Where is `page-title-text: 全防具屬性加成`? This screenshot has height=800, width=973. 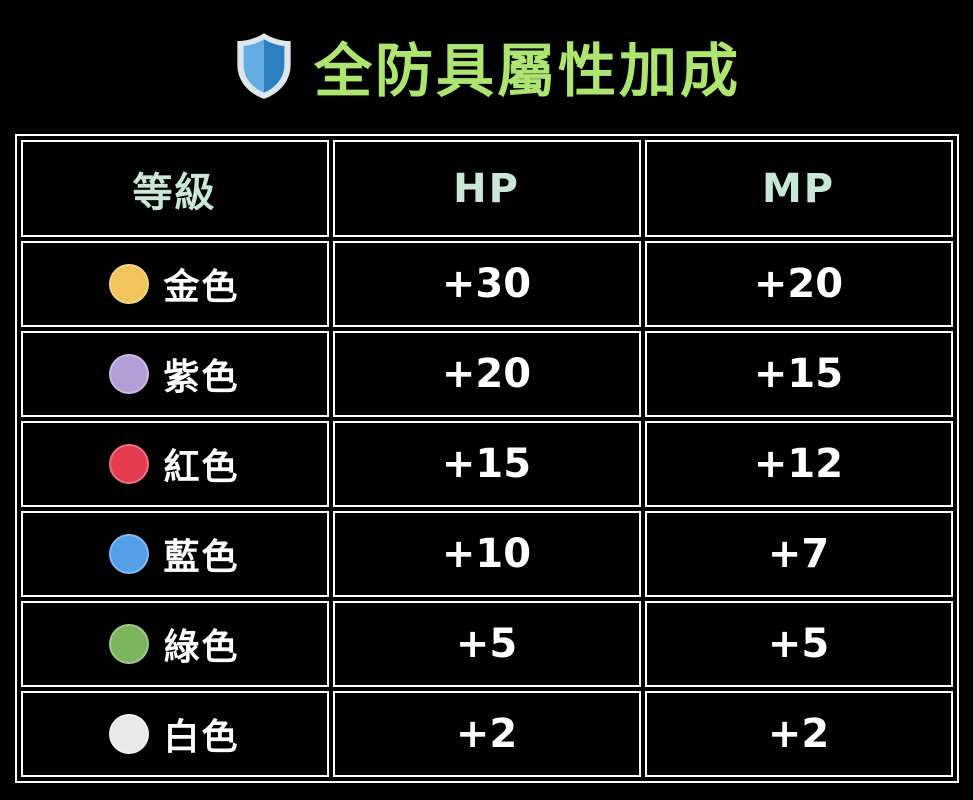
page-title-text: 全防具屬性加成 is located at coordinates (527, 71).